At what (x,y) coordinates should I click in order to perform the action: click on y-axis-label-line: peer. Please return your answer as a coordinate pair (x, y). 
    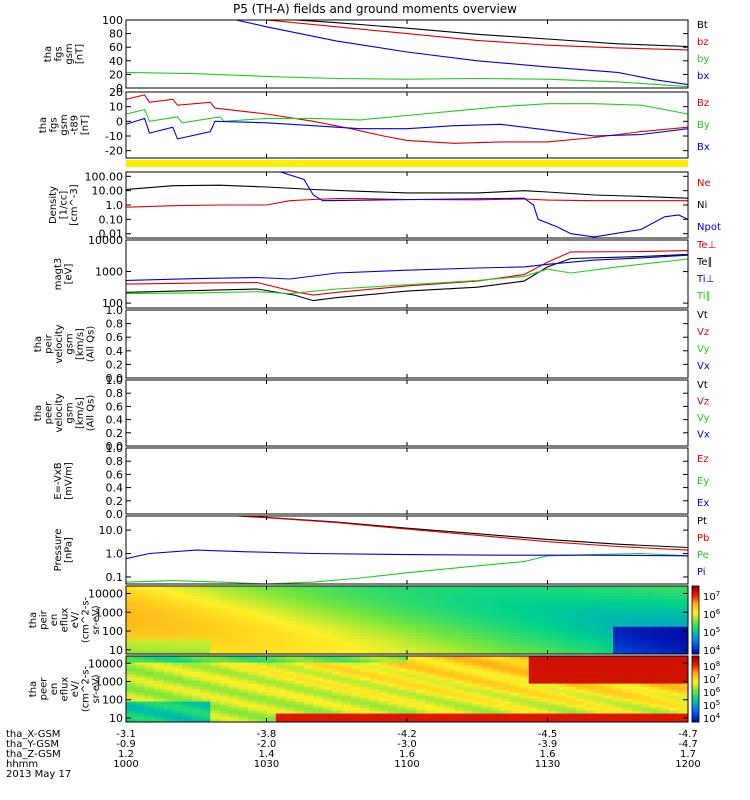
    Looking at the image, I should click on (44, 689).